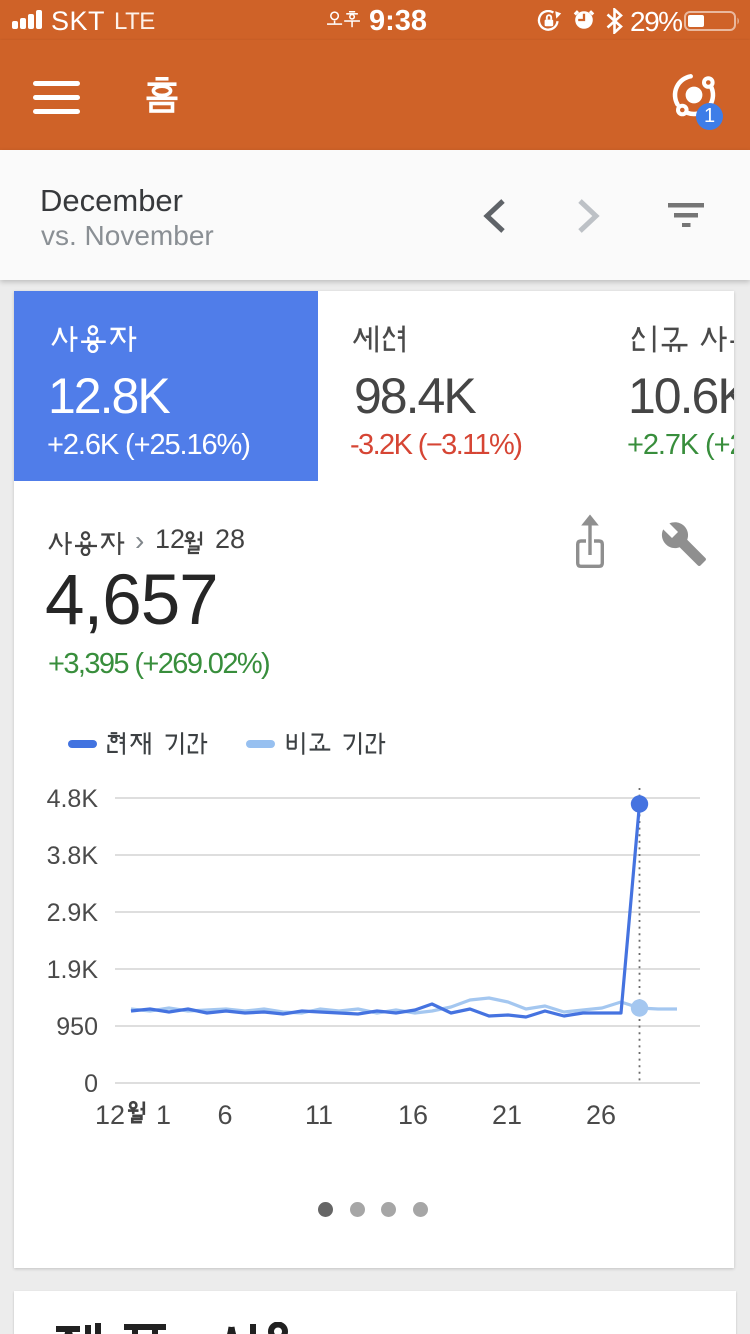 The image size is (750, 1334). I want to click on svg-text: 21, so click(507, 1115).